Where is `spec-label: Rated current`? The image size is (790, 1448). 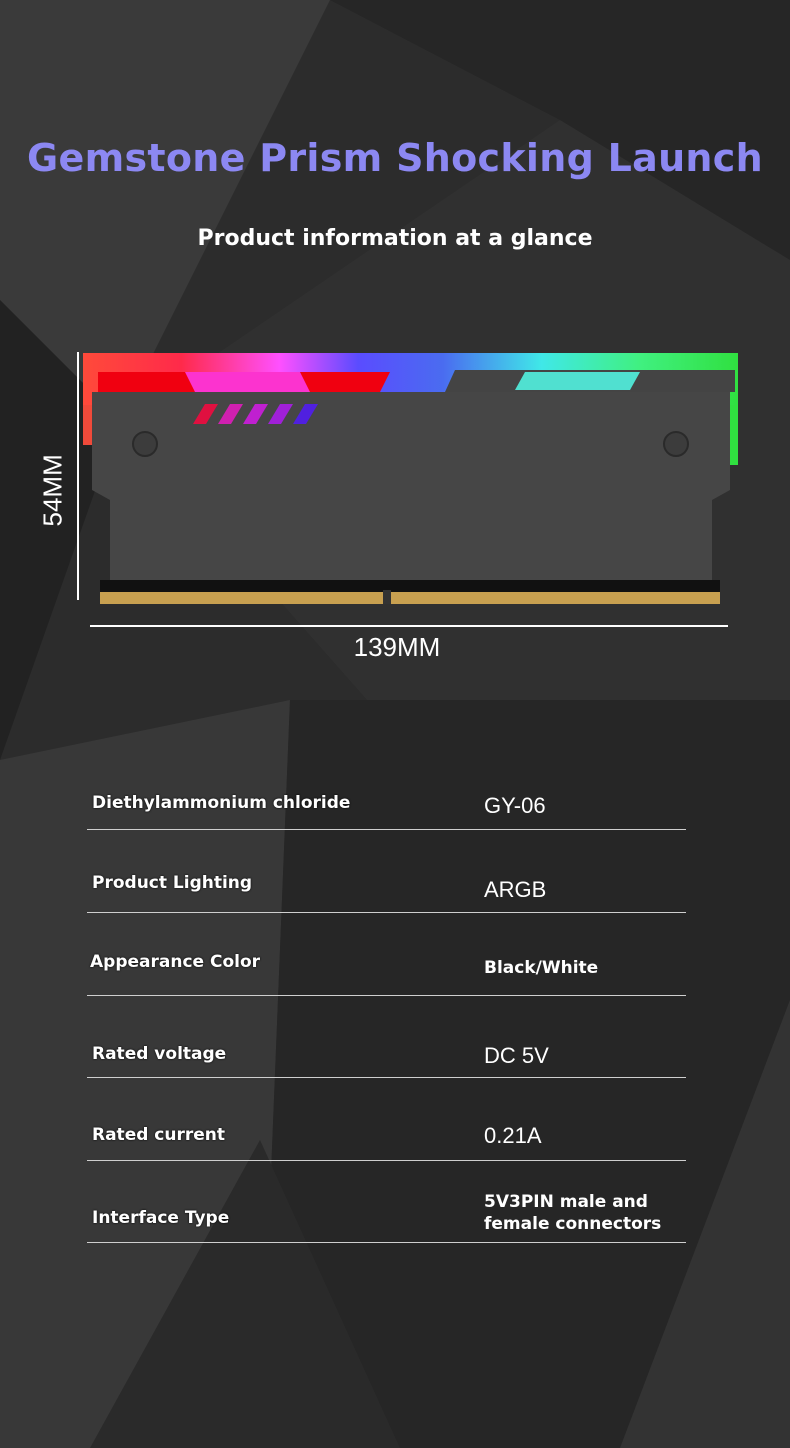 spec-label: Rated current is located at coordinates (159, 1135).